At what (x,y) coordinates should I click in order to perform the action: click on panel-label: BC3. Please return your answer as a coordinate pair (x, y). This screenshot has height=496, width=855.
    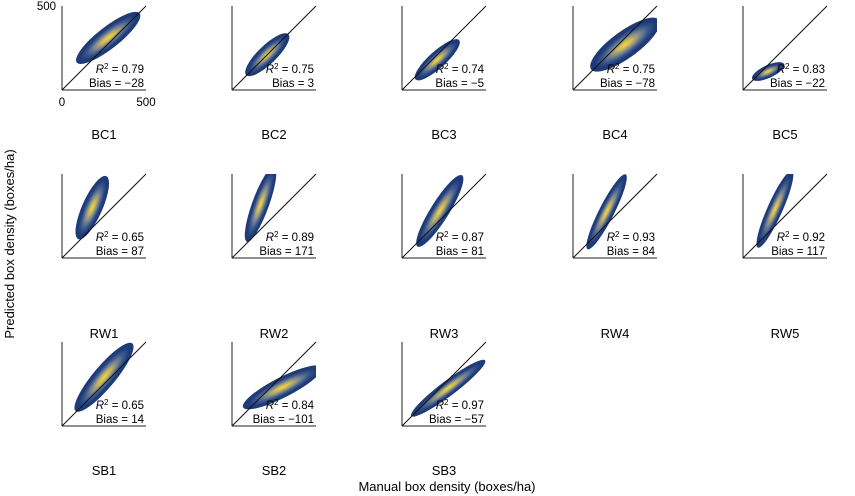
    Looking at the image, I should click on (443, 134).